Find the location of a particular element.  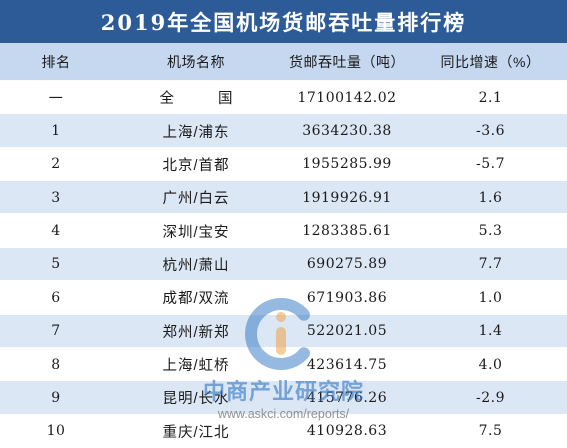

cargo-cell: 1955285.99 is located at coordinates (347, 164).